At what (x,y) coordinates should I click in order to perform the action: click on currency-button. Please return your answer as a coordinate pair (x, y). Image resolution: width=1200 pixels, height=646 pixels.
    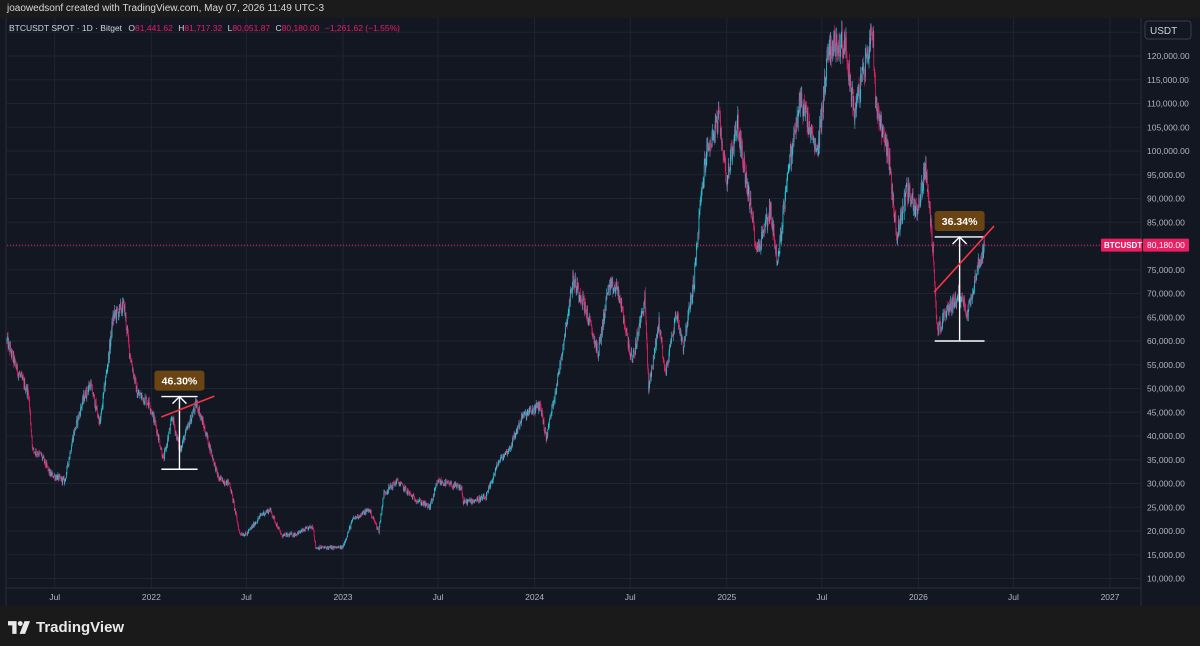
    Looking at the image, I should click on (1168, 30).